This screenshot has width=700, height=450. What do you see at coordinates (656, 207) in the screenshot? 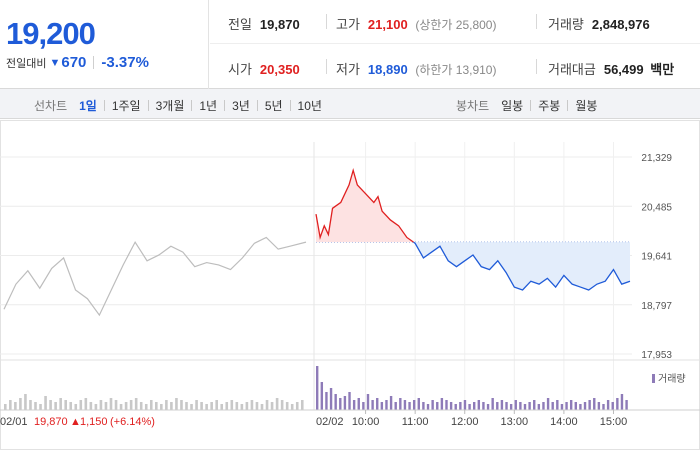
I see `y-tick-label: 20,485` at bounding box center [656, 207].